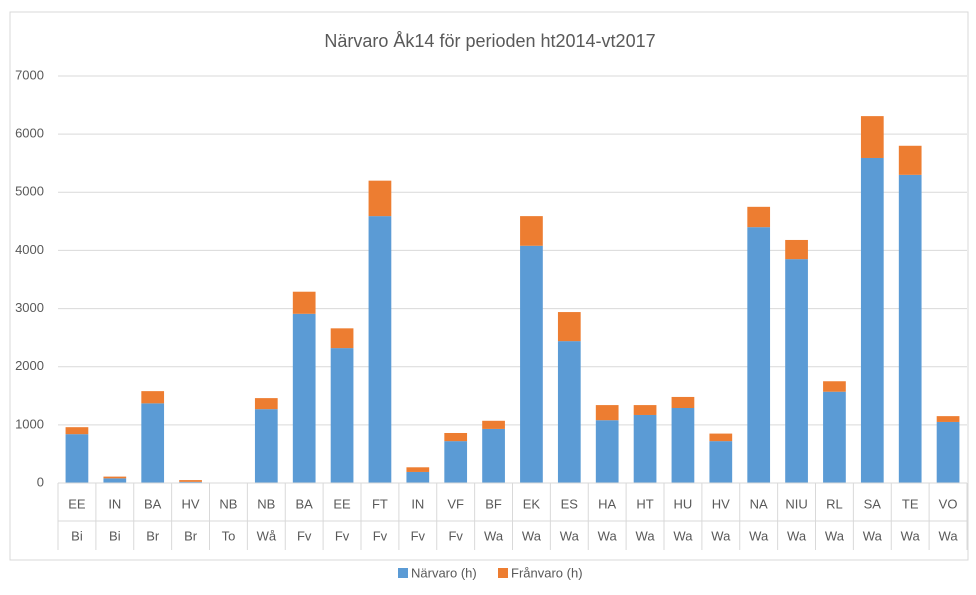  What do you see at coordinates (834, 503) in the screenshot?
I see `x-tick-label: RL` at bounding box center [834, 503].